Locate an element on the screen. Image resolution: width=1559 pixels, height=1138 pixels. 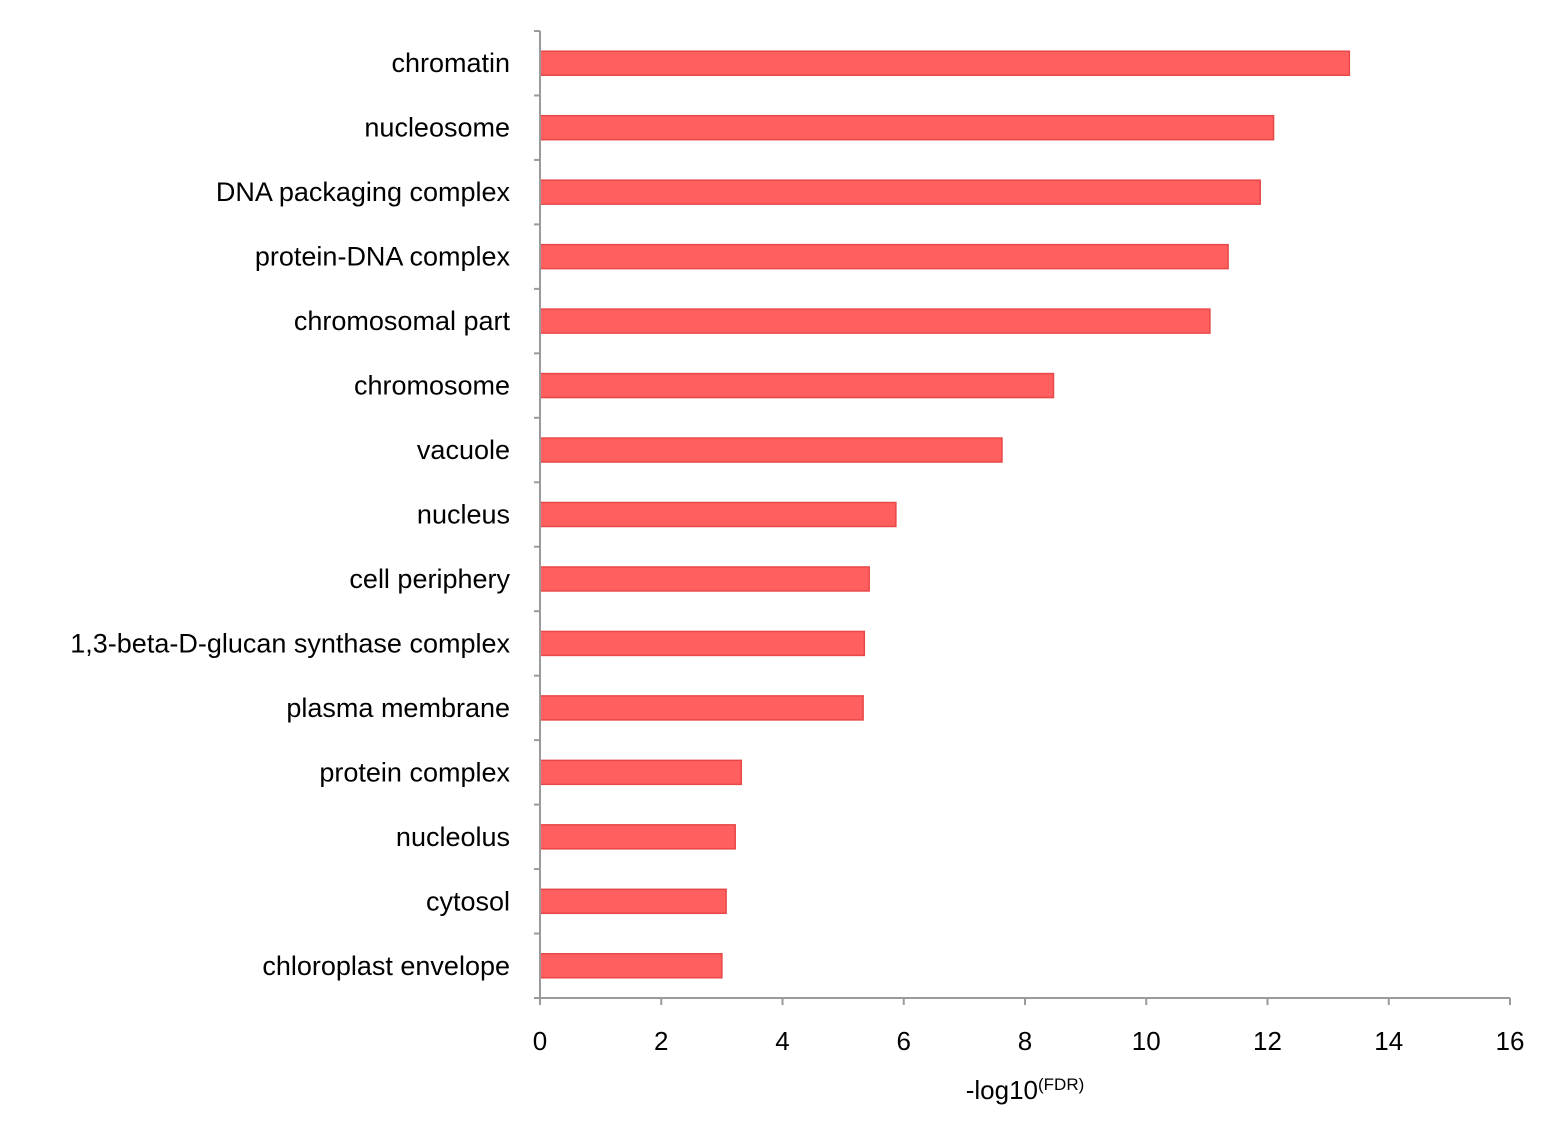
category-label: chromosome is located at coordinates (432, 386).